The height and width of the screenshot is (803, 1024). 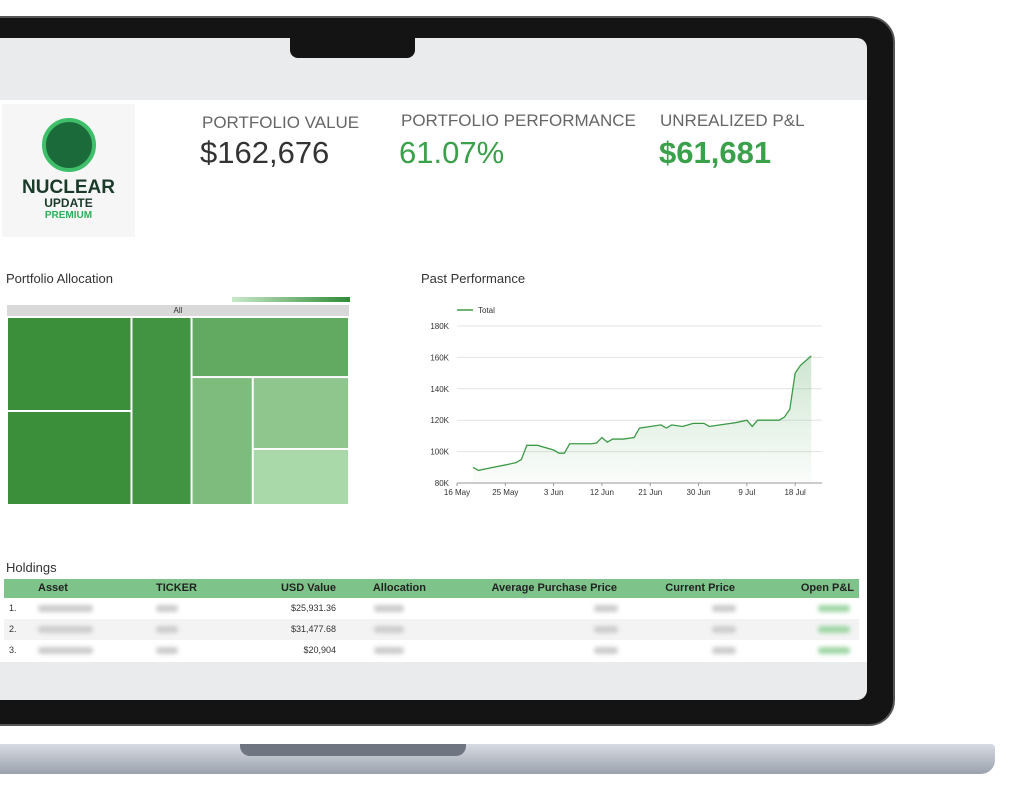 I want to click on kpi-value: $162,676, so click(x=265, y=152).